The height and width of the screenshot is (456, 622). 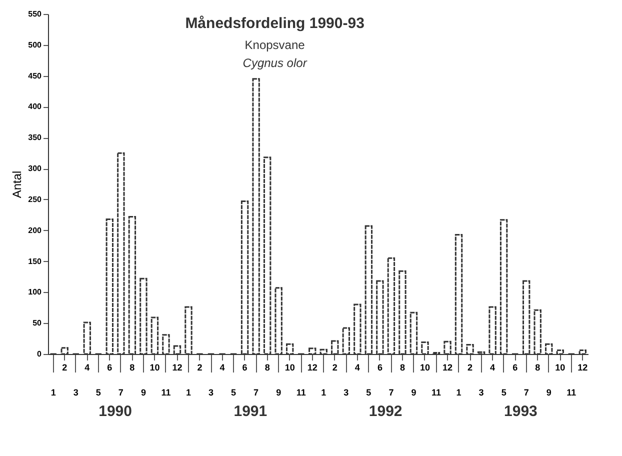 I want to click on chart-title: Månedsfordeling 1990-93, so click(x=274, y=23).